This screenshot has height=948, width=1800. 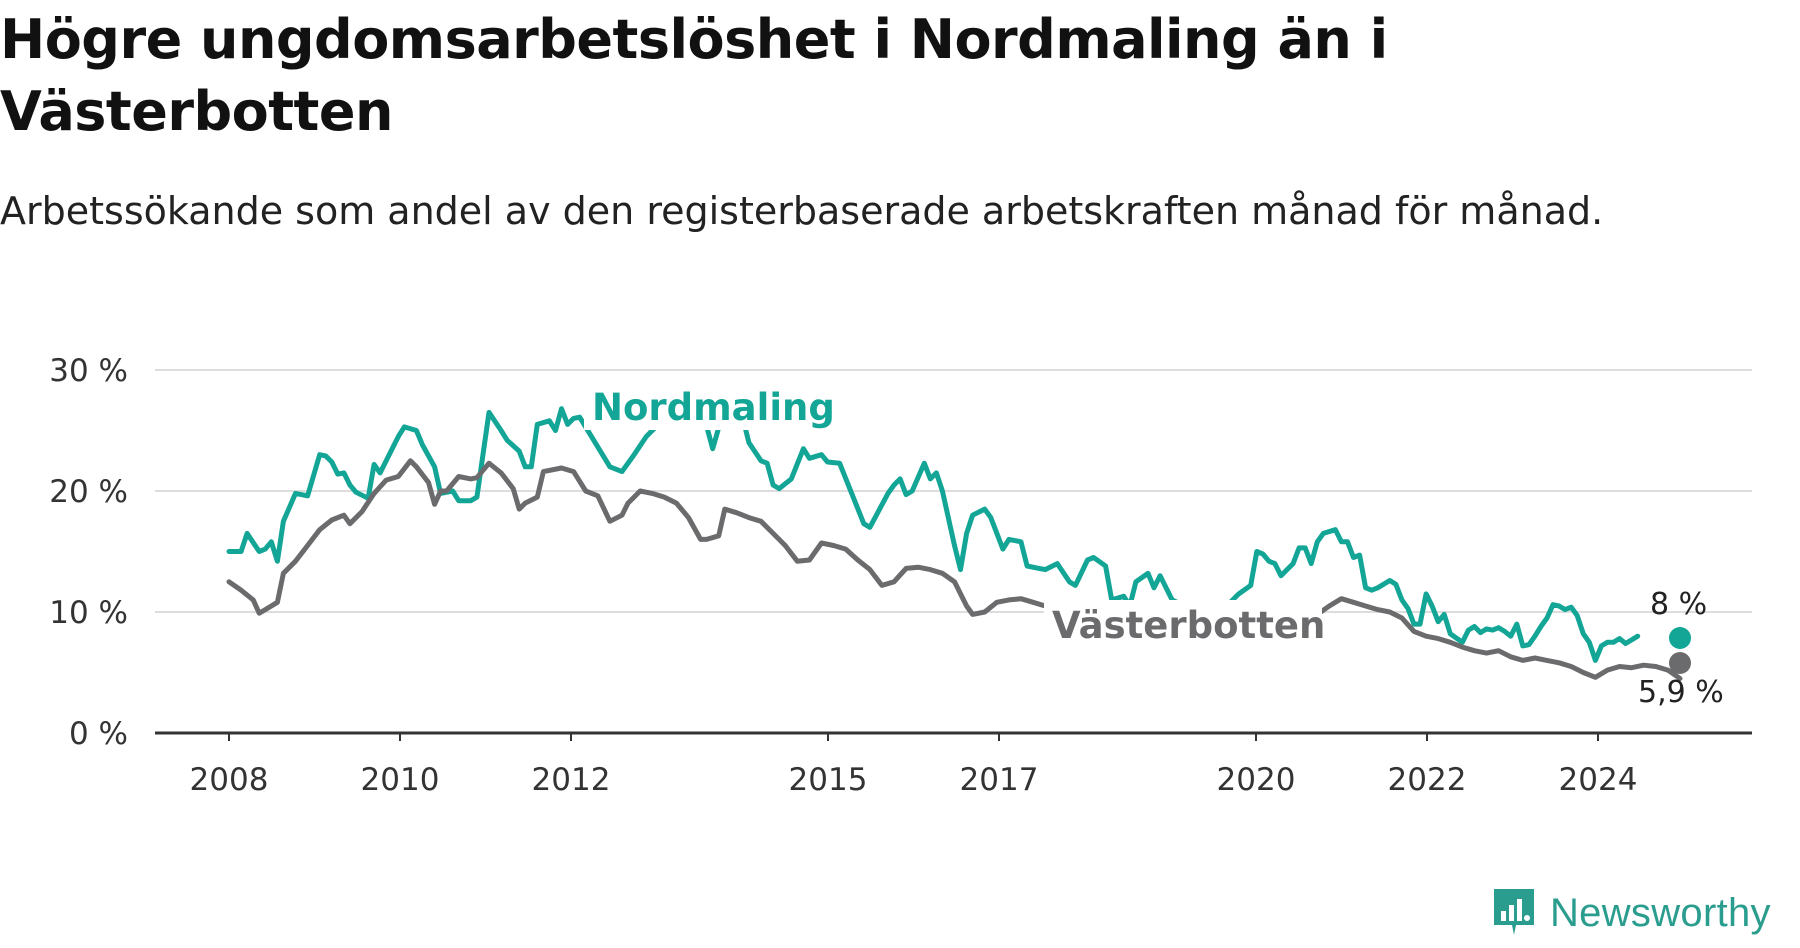 What do you see at coordinates (88, 552) in the screenshot?
I see `y-axis-ticks: 0 % 10 % 20 % 30 %` at bounding box center [88, 552].